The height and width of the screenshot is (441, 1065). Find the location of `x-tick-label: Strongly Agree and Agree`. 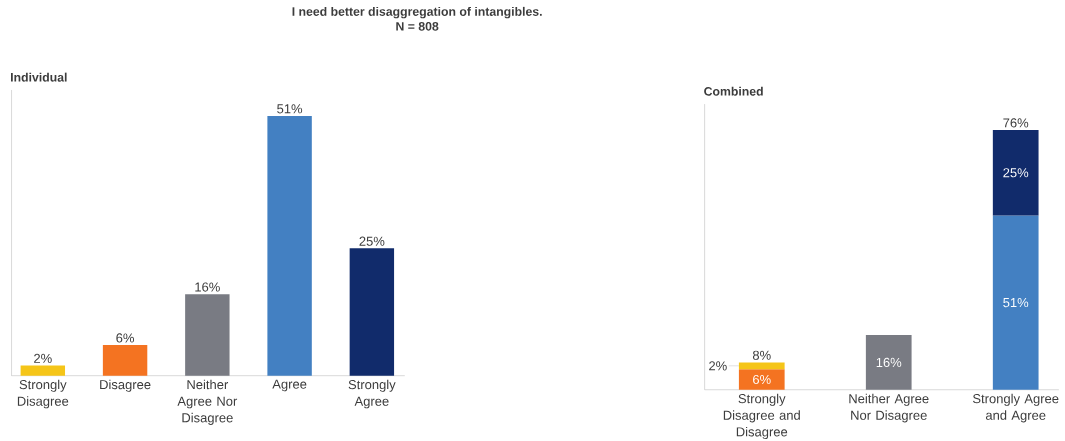

x-tick-label: Strongly Agree and Agree is located at coordinates (1015, 408).